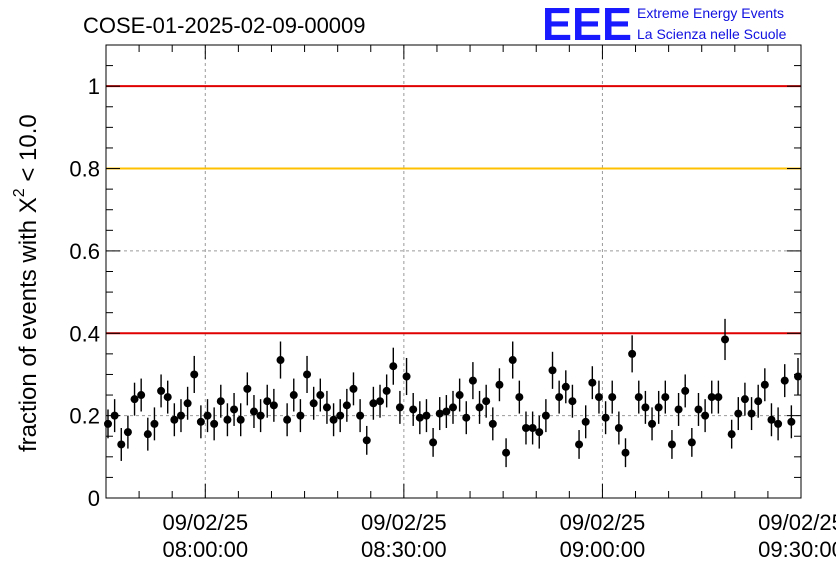 Image resolution: width=836 pixels, height=572 pixels. Describe the element at coordinates (84, 169) in the screenshot. I see `y-tick-label-4: 0.8` at that location.